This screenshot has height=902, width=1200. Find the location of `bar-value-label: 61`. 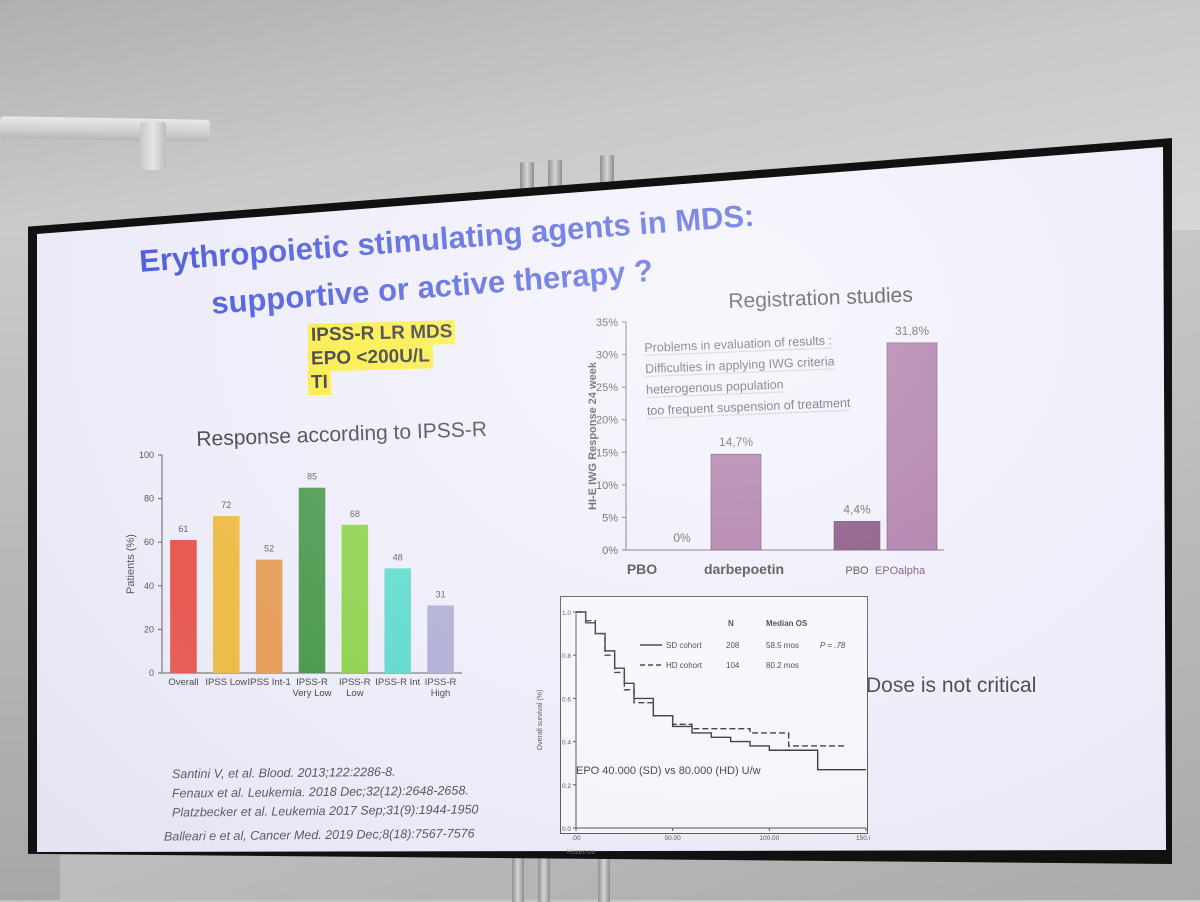

bar-value-label: 61 is located at coordinates (183, 529).